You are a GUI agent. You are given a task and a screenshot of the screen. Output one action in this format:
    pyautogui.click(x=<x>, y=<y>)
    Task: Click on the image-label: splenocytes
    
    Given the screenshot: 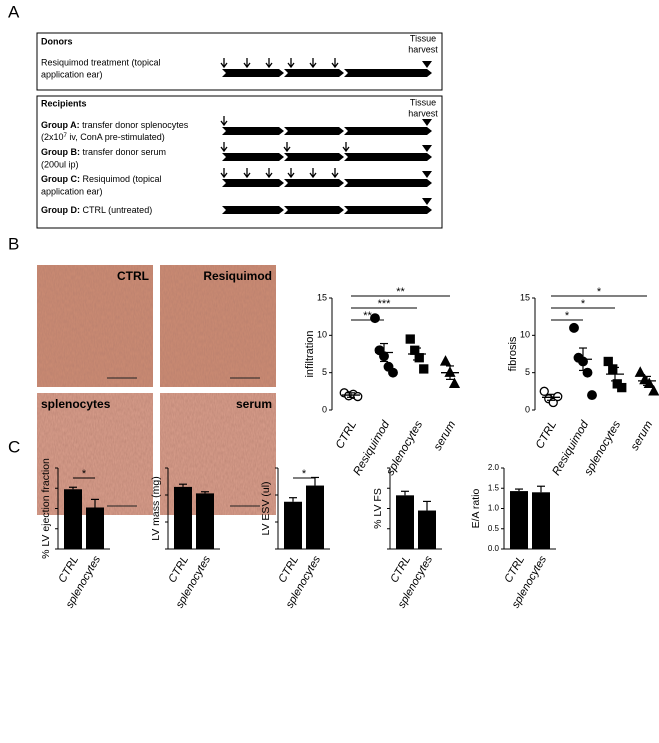 What is the action you would take?
    pyautogui.click(x=76, y=404)
    